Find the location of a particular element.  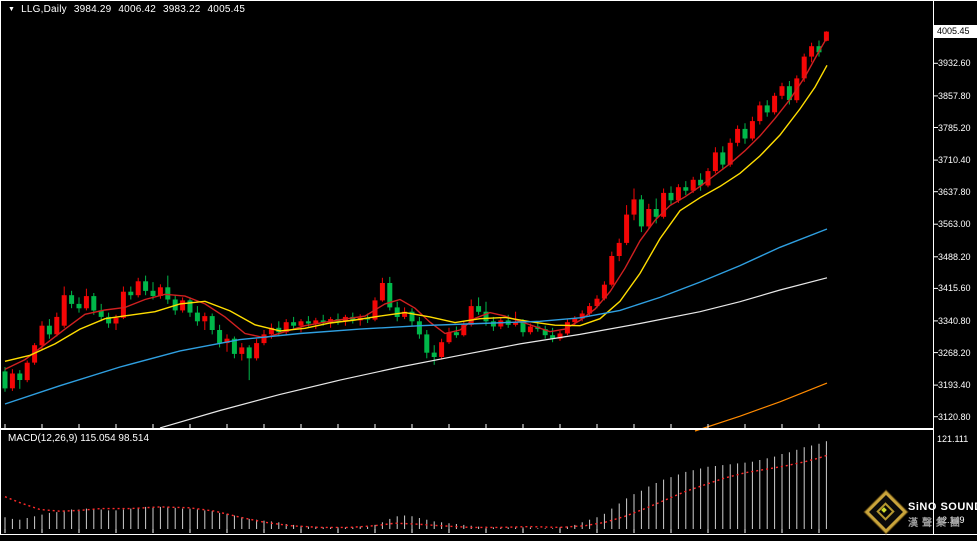

ohlc-open: 3984.29 is located at coordinates (92, 9).